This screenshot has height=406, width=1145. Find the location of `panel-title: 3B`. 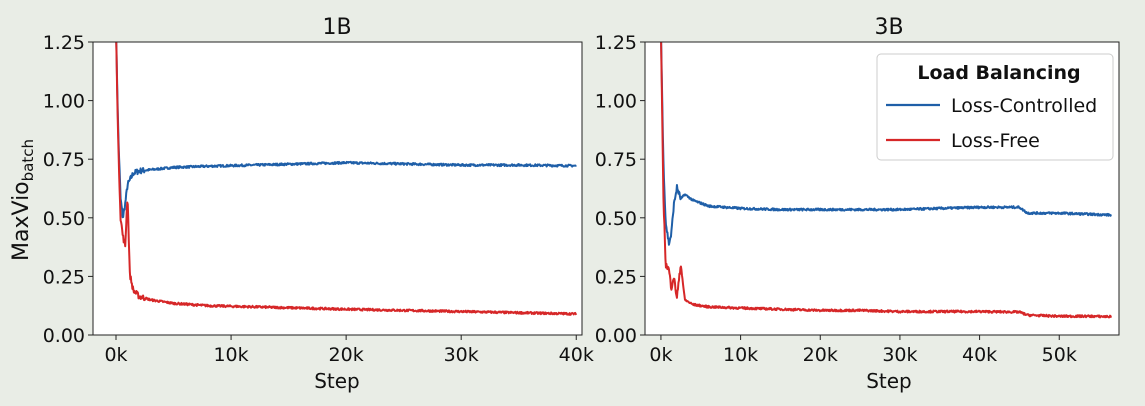

panel-title: 3B is located at coordinates (888, 27).